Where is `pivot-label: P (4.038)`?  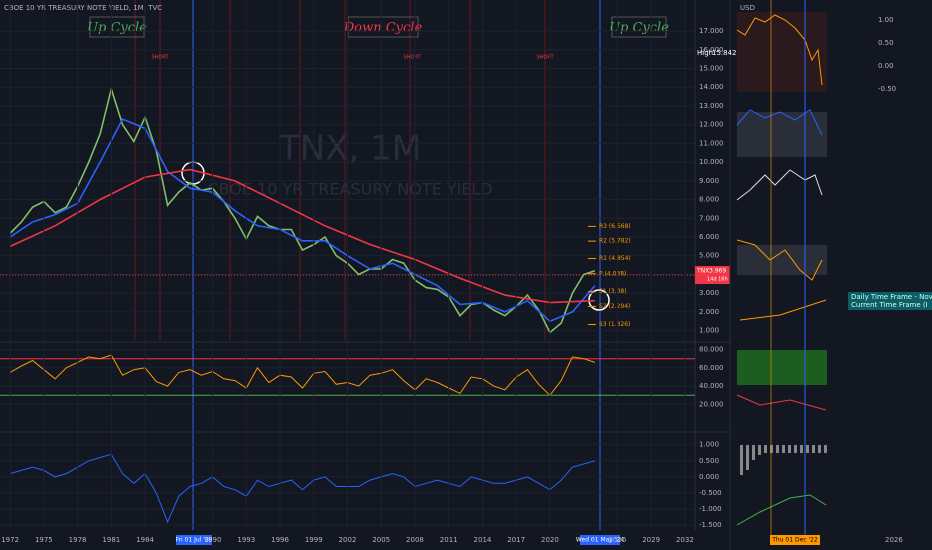
pivot-label: P (4.038) is located at coordinates (612, 273).